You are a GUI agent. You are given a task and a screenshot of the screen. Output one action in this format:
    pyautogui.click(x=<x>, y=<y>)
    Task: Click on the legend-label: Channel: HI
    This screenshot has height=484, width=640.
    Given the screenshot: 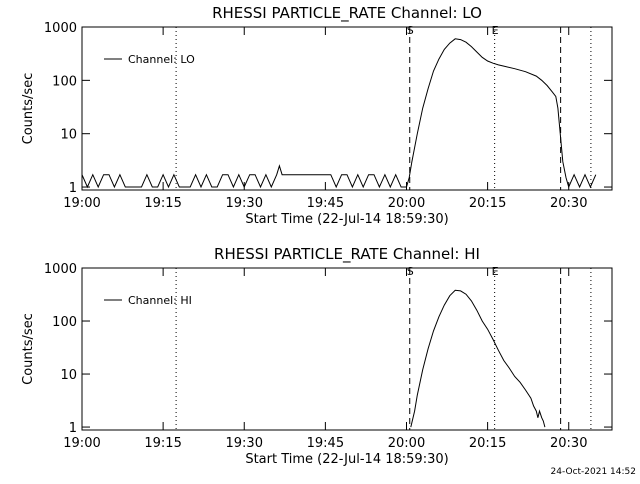 What is the action you would take?
    pyautogui.click(x=160, y=300)
    